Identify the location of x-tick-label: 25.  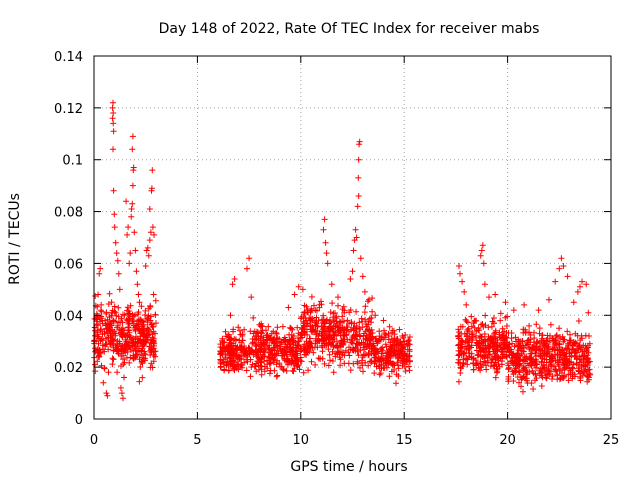
(611, 440).